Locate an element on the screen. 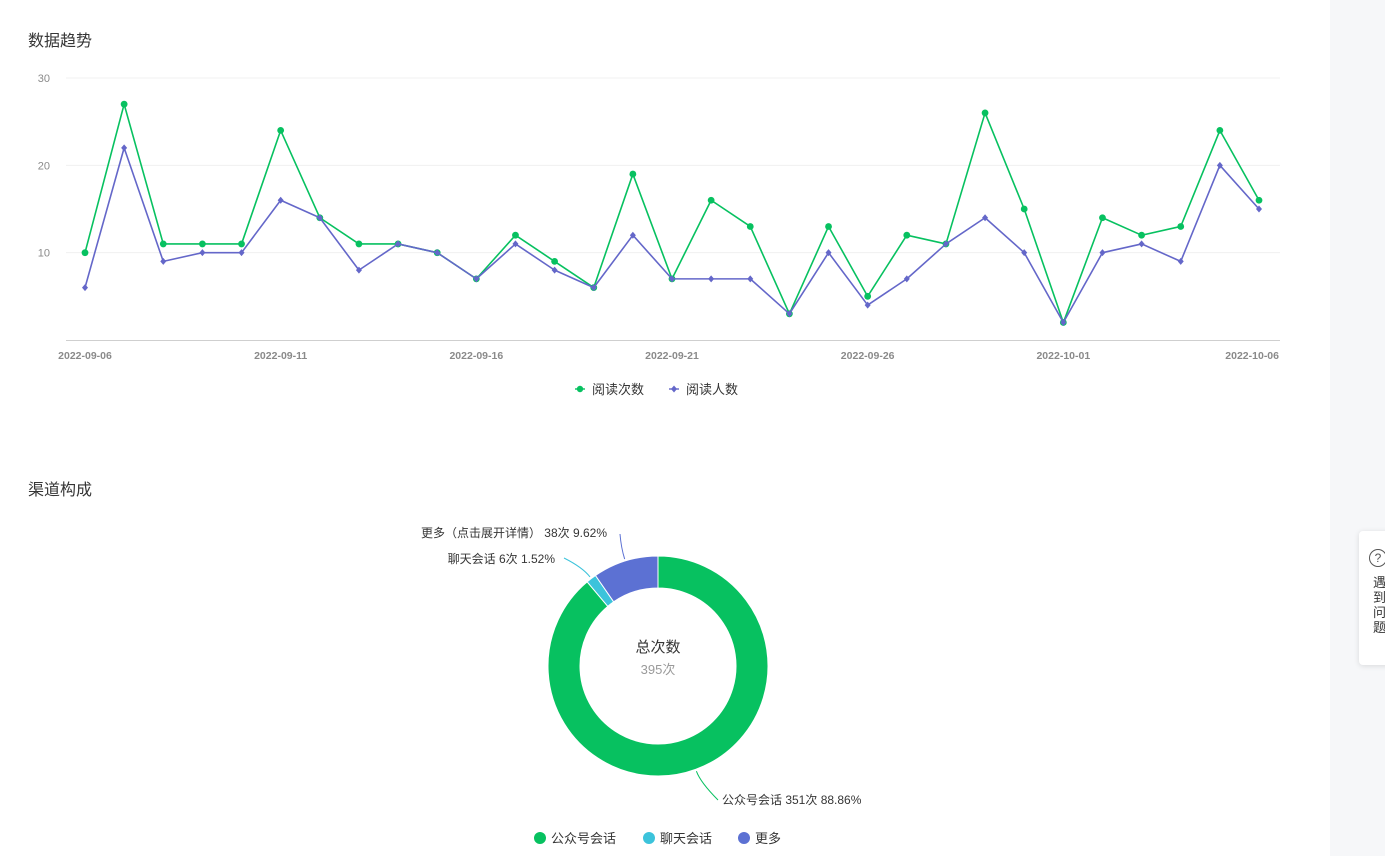 The height and width of the screenshot is (856, 1385). donut-legend-item: 更多 is located at coordinates (759, 838).